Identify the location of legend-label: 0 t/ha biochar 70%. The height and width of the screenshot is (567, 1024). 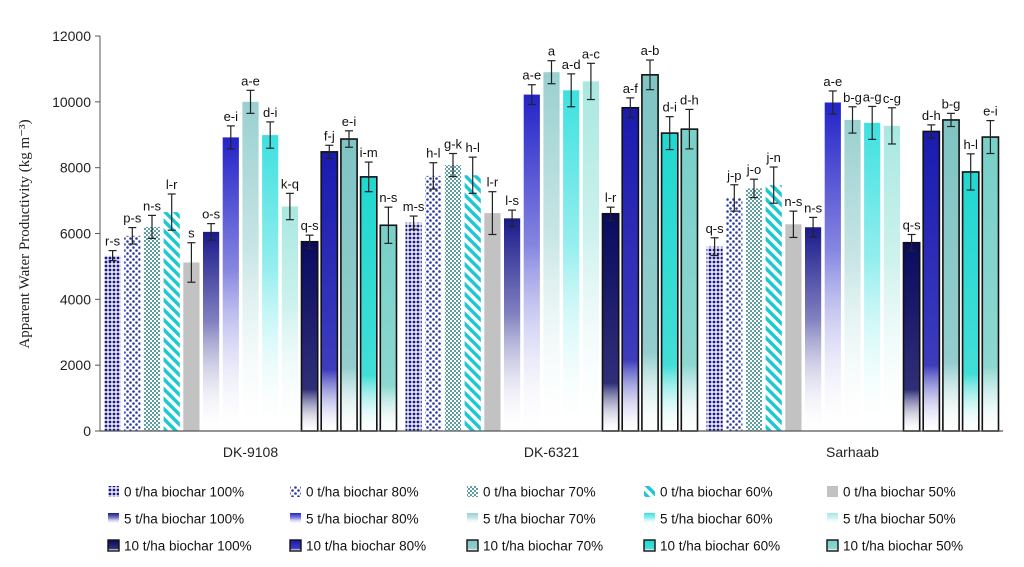
(539, 492).